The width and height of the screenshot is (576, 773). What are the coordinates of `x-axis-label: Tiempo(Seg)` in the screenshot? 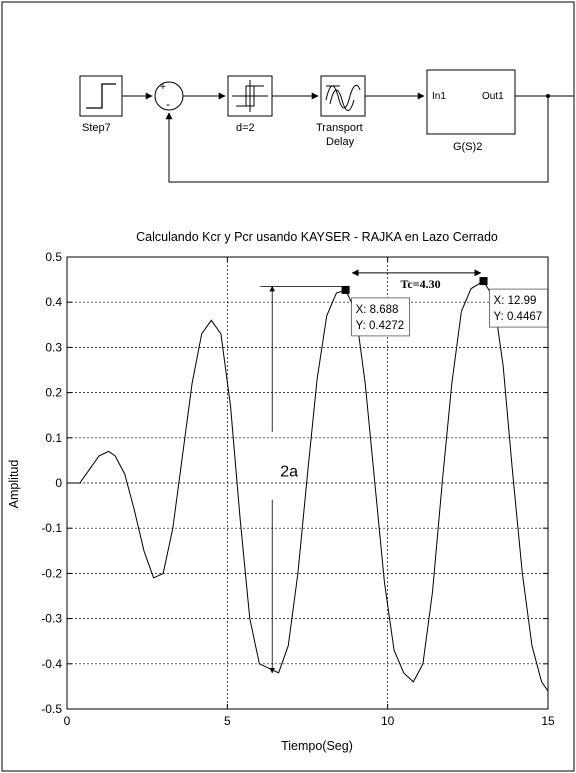 It's located at (317, 746).